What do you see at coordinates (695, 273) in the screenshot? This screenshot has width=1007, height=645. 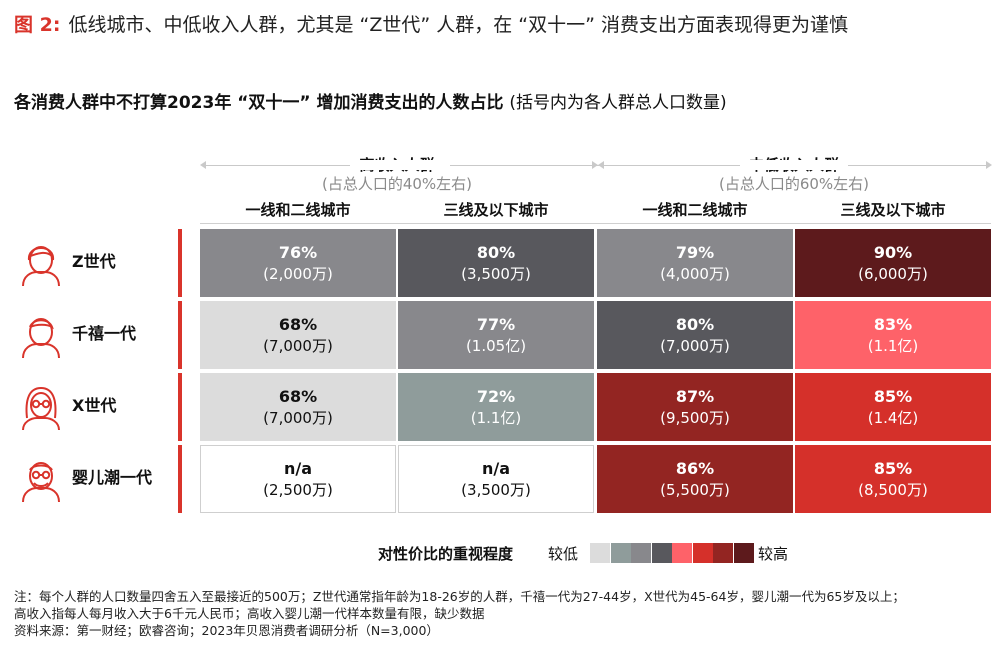 I see `cell-population: (4,000万)` at bounding box center [695, 273].